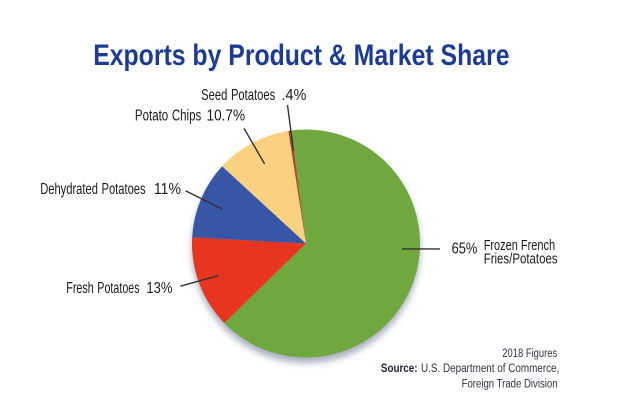 The image size is (619, 414). I want to click on svg-text: 13%, so click(159, 288).